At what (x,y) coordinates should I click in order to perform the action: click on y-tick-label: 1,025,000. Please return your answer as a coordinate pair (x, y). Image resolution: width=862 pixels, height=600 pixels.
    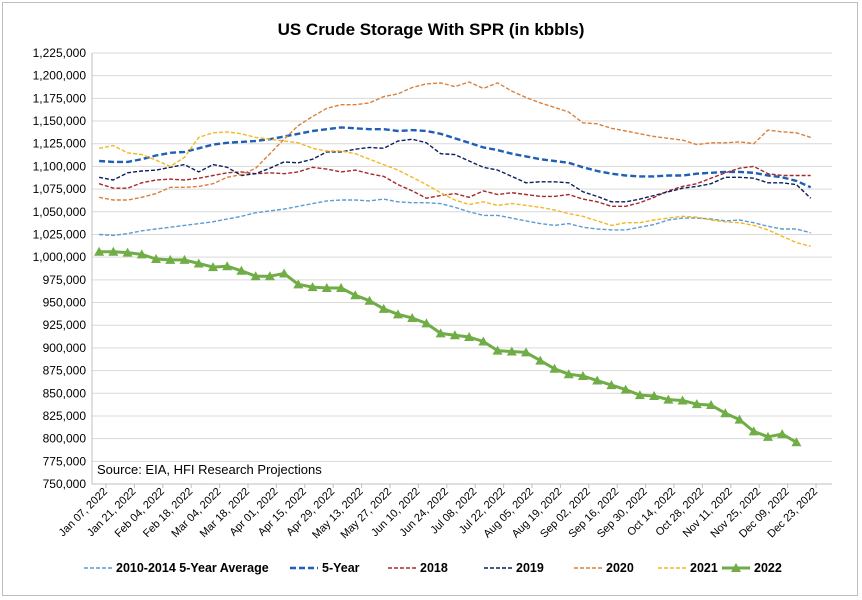
    Looking at the image, I should click on (60, 234).